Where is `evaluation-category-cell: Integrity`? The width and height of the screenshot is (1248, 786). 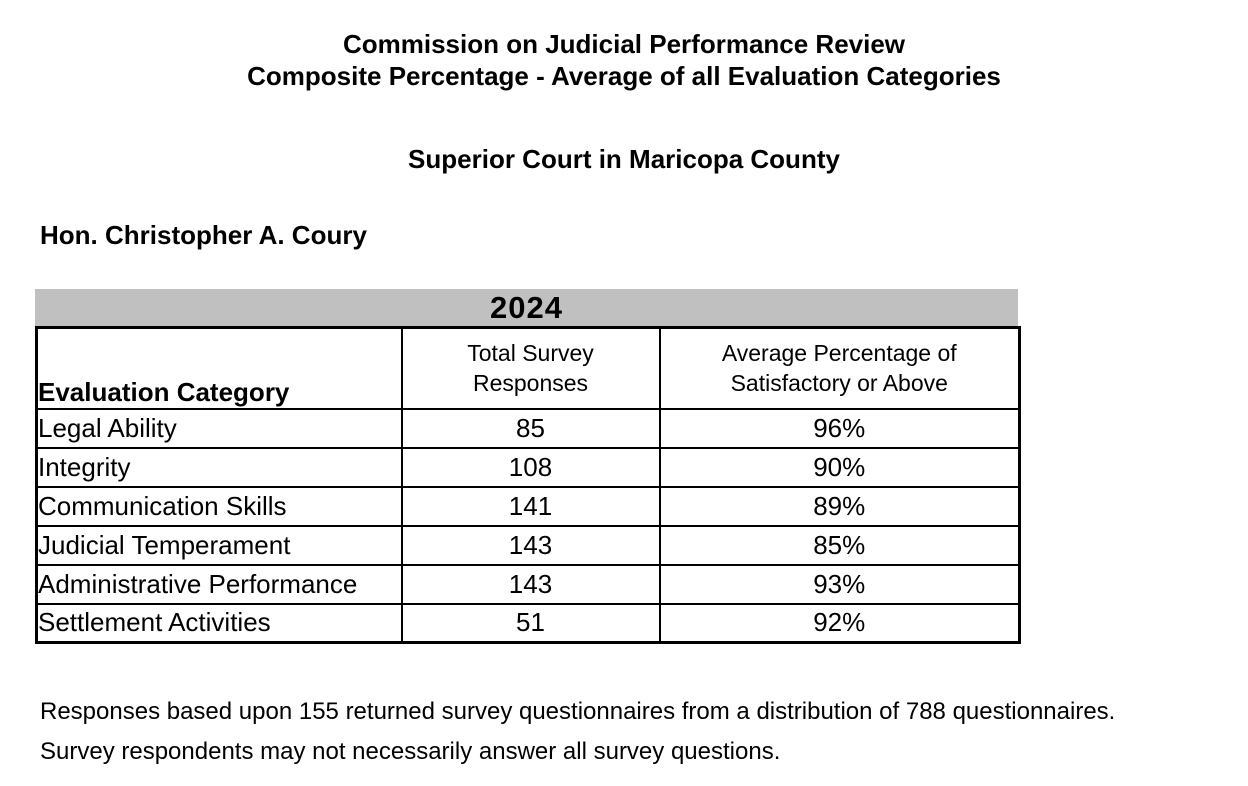 evaluation-category-cell: Integrity is located at coordinates (219, 467).